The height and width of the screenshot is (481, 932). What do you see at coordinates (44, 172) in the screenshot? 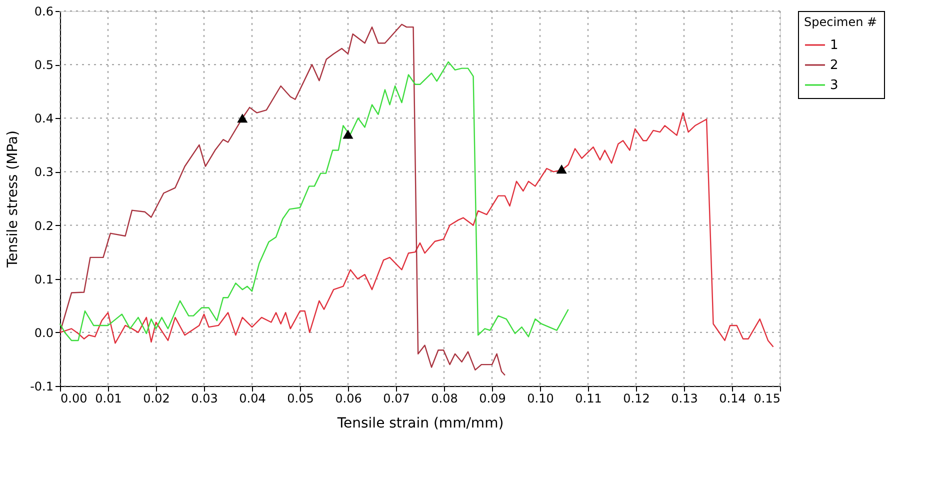
I see `y-tick-label: 0.3` at bounding box center [44, 172].